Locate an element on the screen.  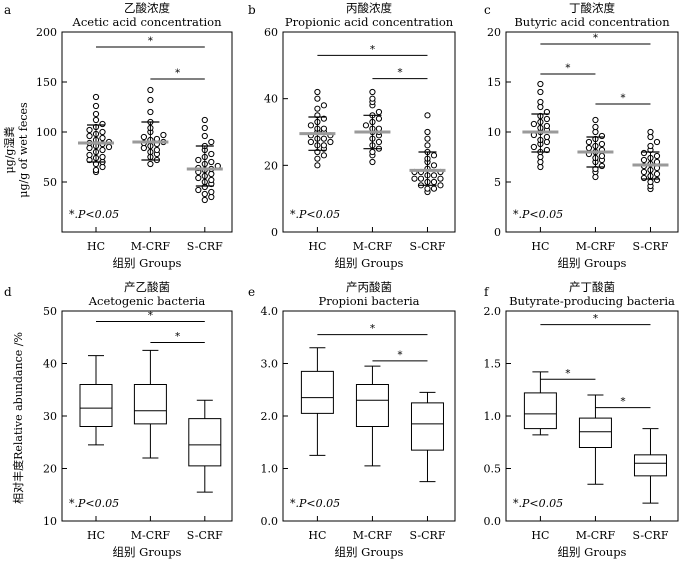
panel-title-cn: 乙酸浓度 is located at coordinates (147, 8).